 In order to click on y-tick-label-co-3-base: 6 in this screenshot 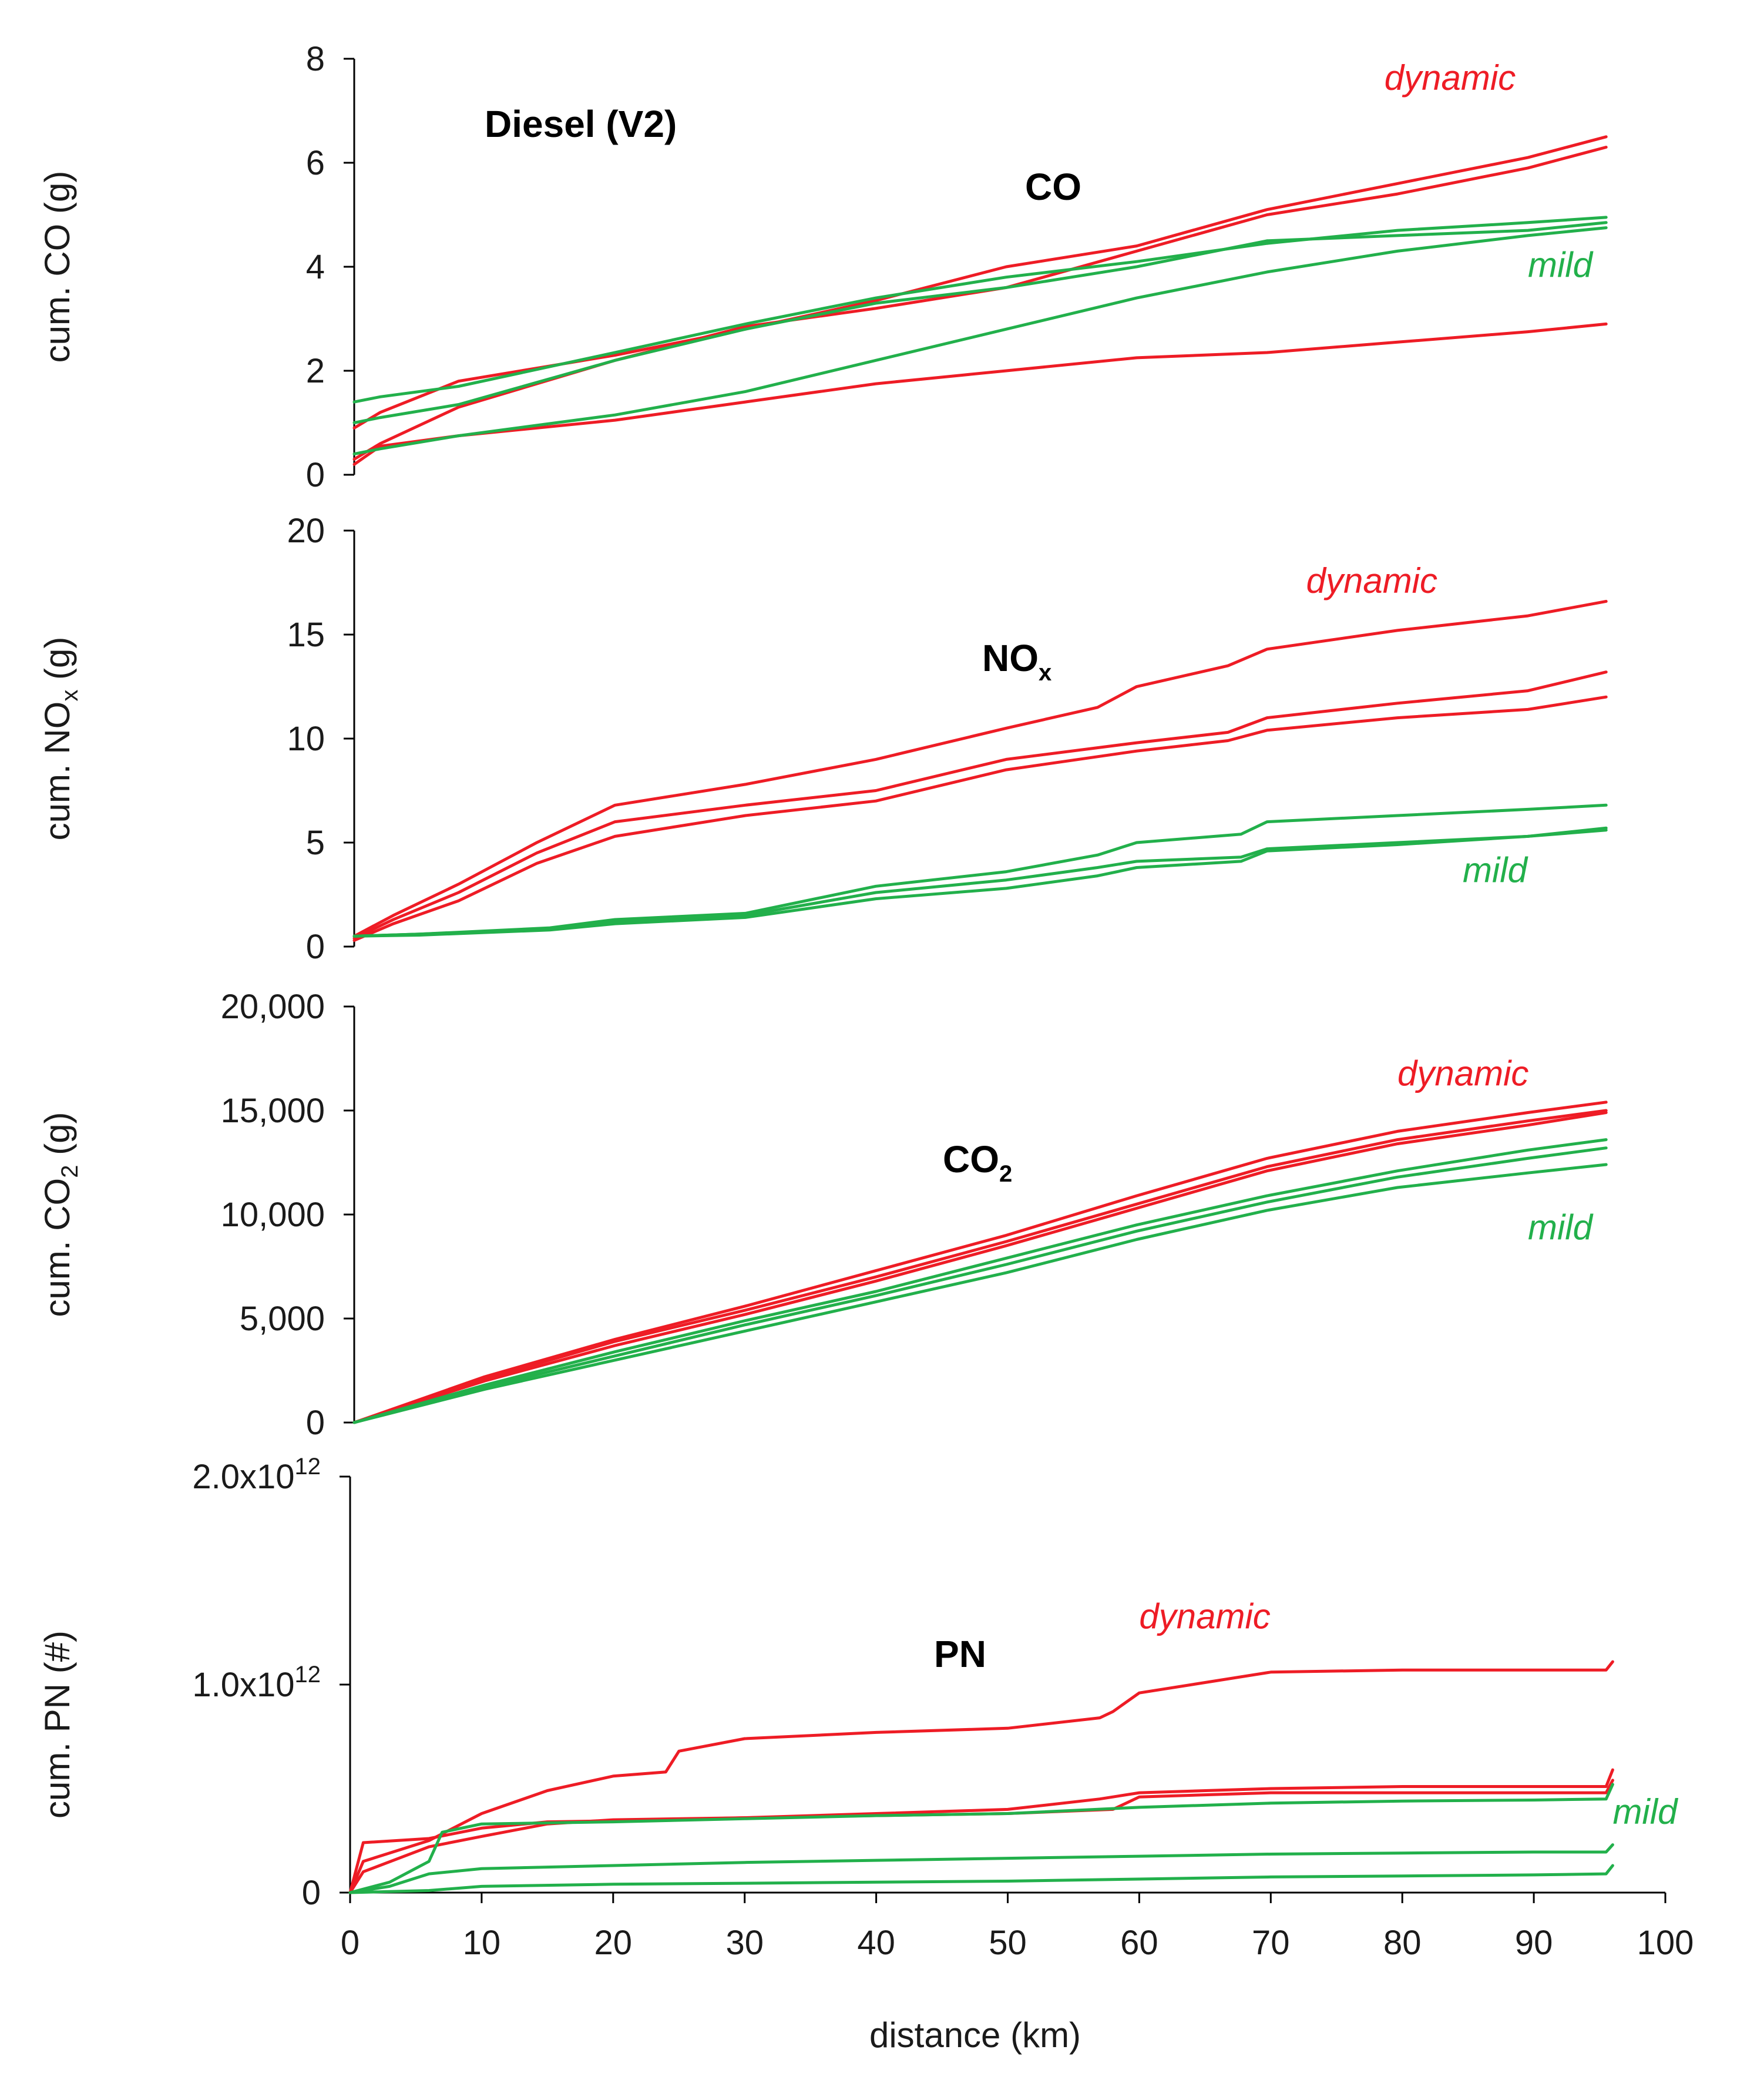, I will do `click(315, 163)`.